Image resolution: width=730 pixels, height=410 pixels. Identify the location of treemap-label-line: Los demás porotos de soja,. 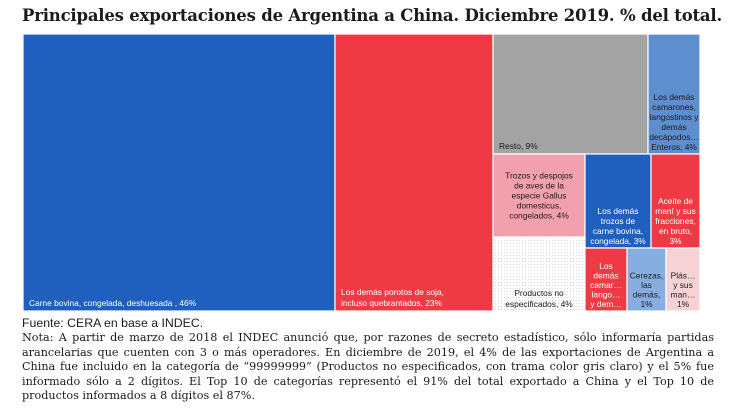
(392, 292).